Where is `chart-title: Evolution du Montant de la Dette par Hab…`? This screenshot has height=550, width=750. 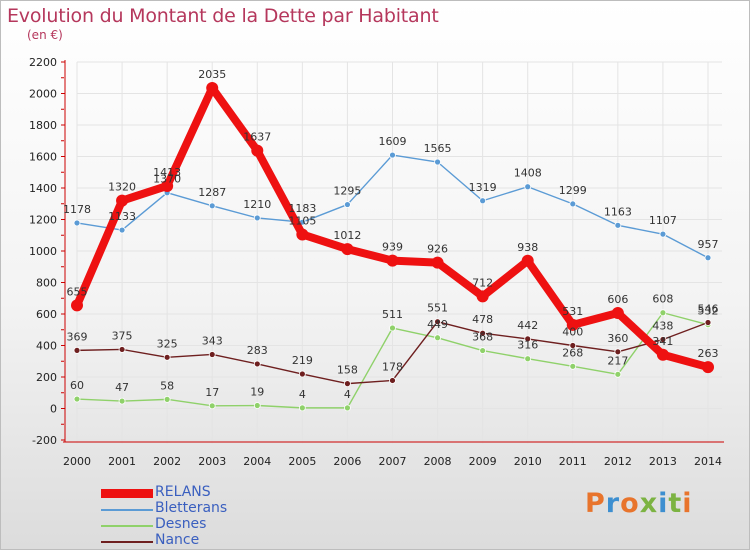
chart-title: Evolution du Montant de la Dette par Hab… is located at coordinates (223, 16).